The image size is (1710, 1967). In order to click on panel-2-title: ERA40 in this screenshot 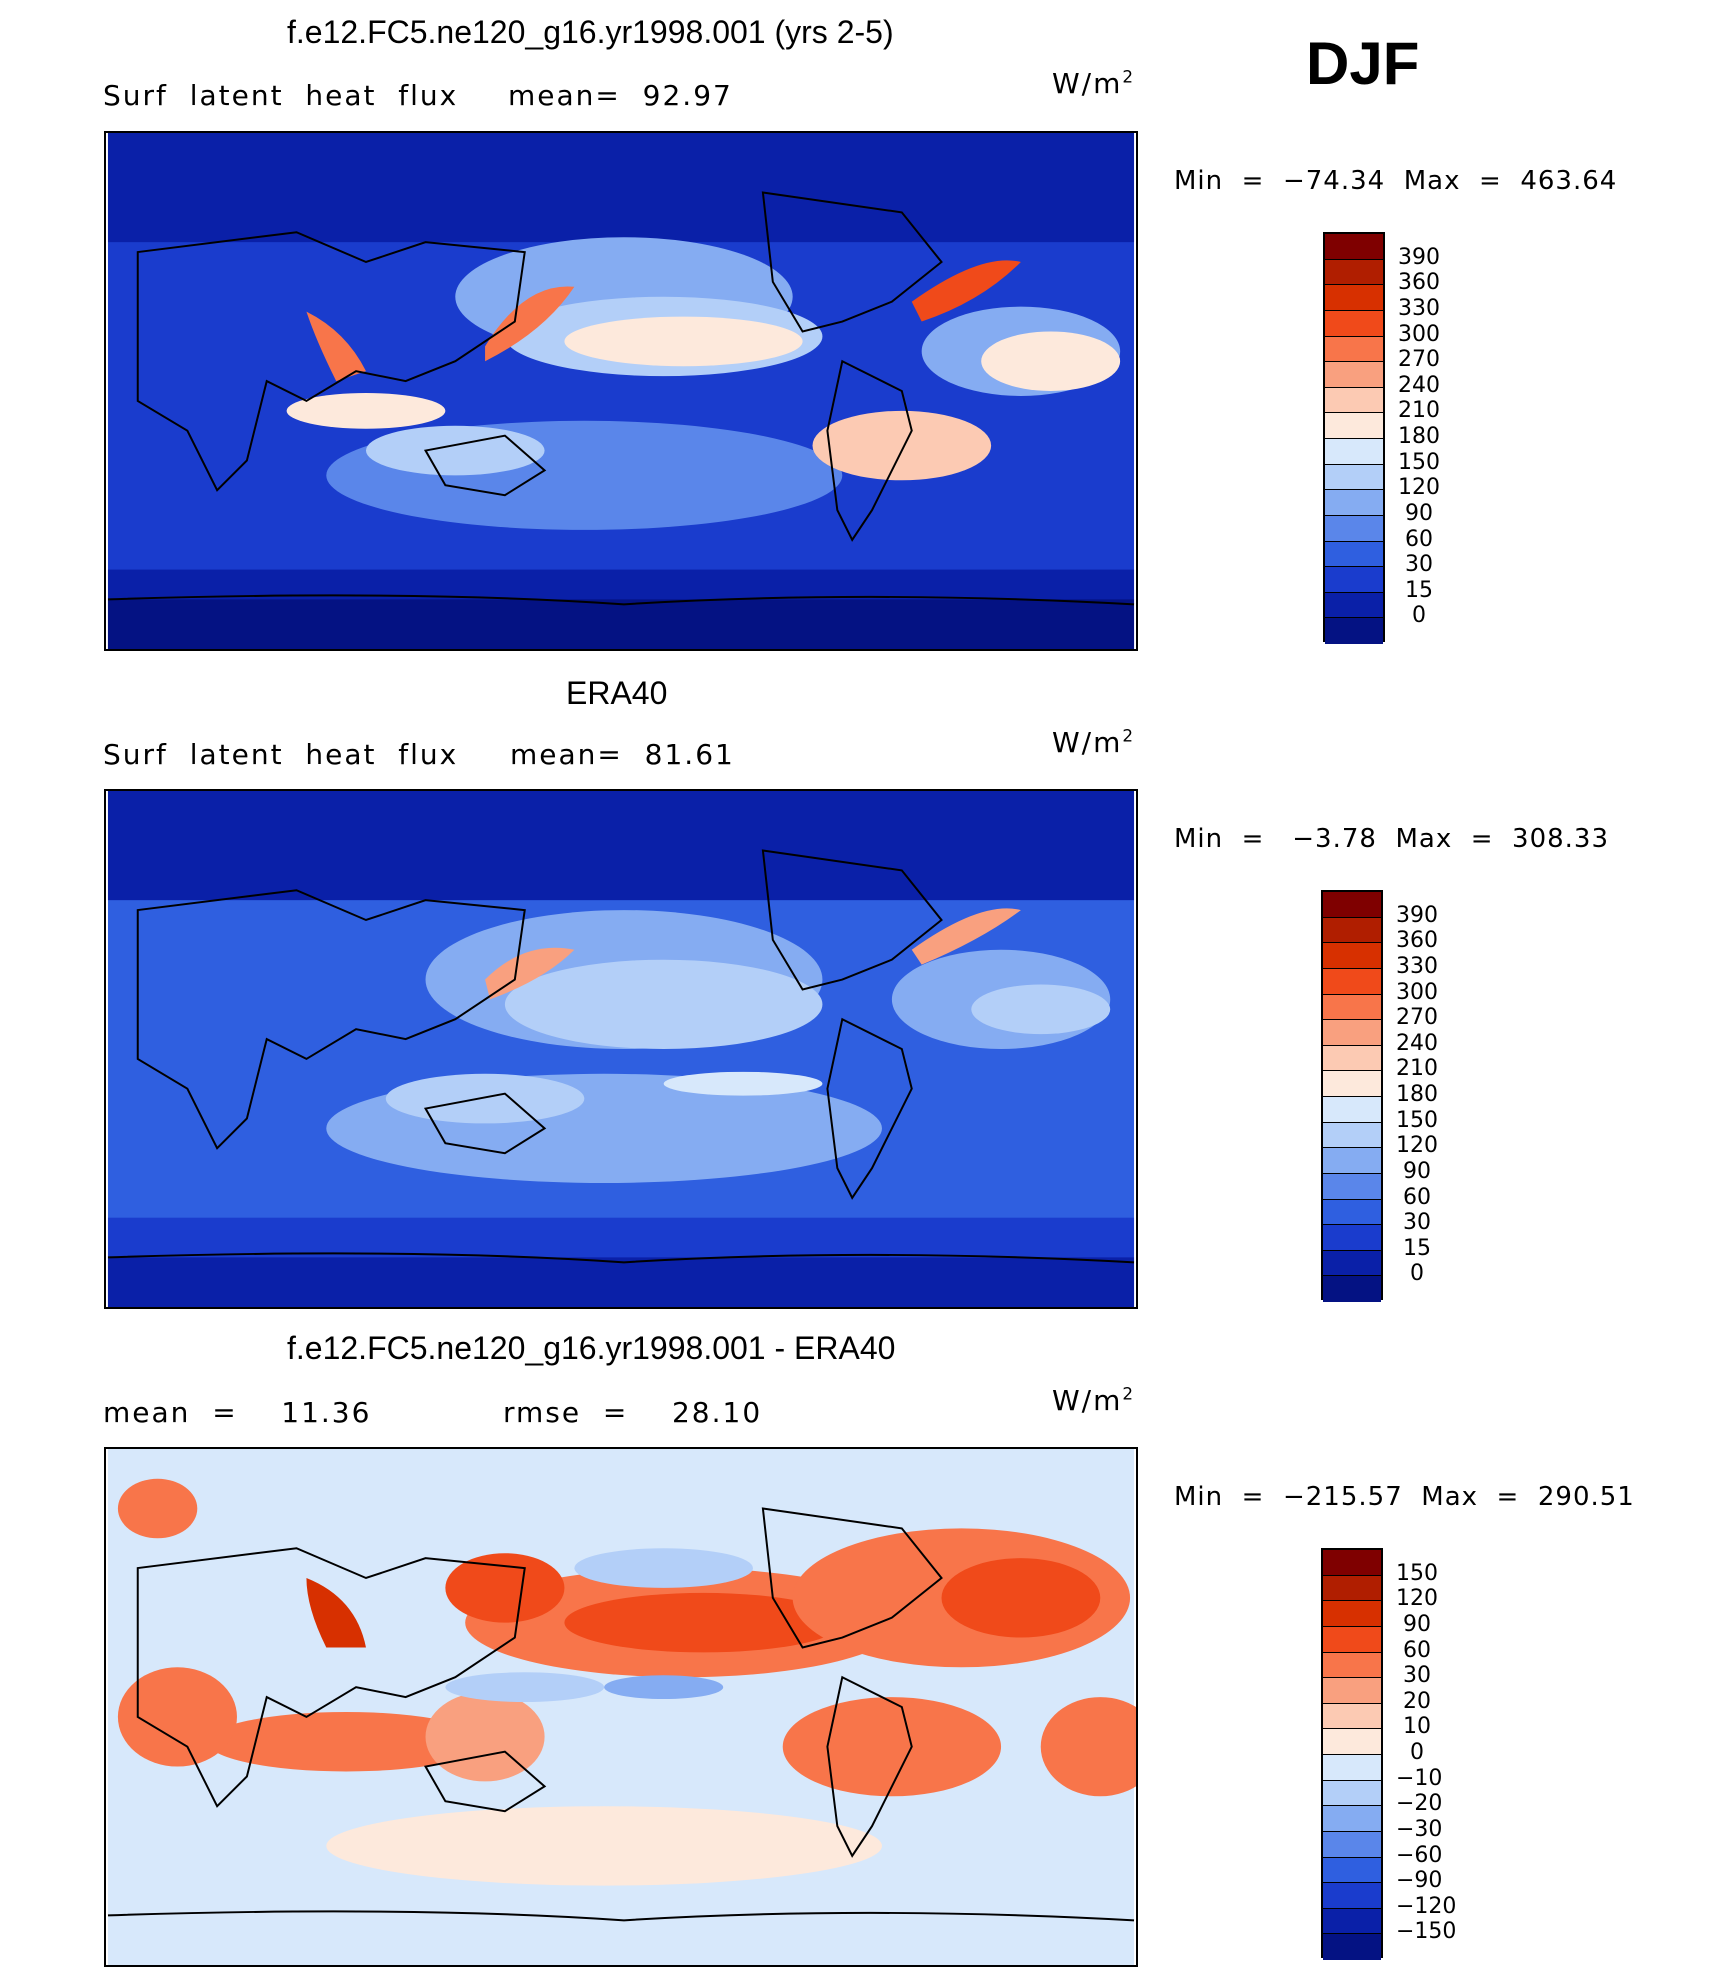, I will do `click(617, 693)`.